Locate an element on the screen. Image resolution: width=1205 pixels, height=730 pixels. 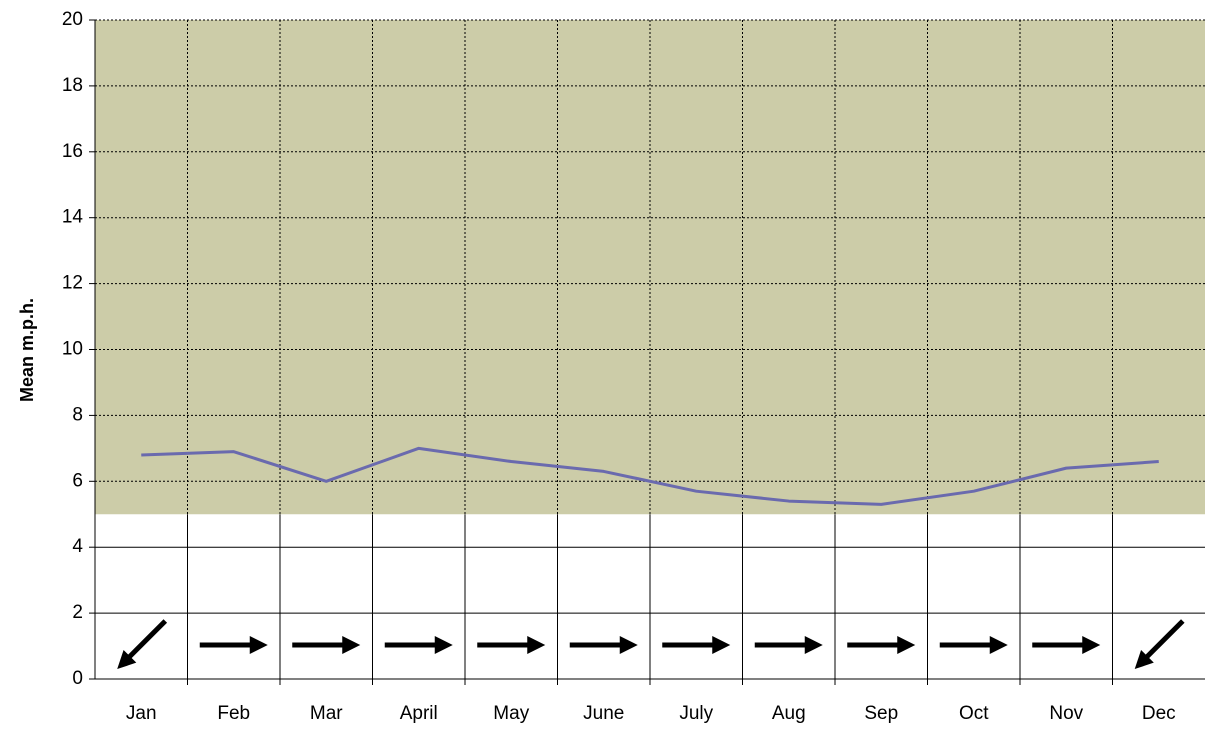
x-tick-label: Aug is located at coordinates (789, 713).